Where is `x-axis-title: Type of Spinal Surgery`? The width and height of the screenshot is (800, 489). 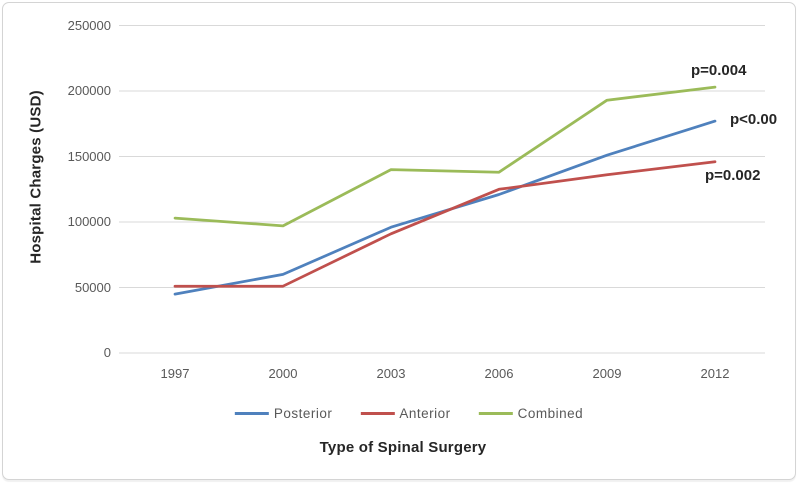 x-axis-title: Type of Spinal Surgery is located at coordinates (403, 447).